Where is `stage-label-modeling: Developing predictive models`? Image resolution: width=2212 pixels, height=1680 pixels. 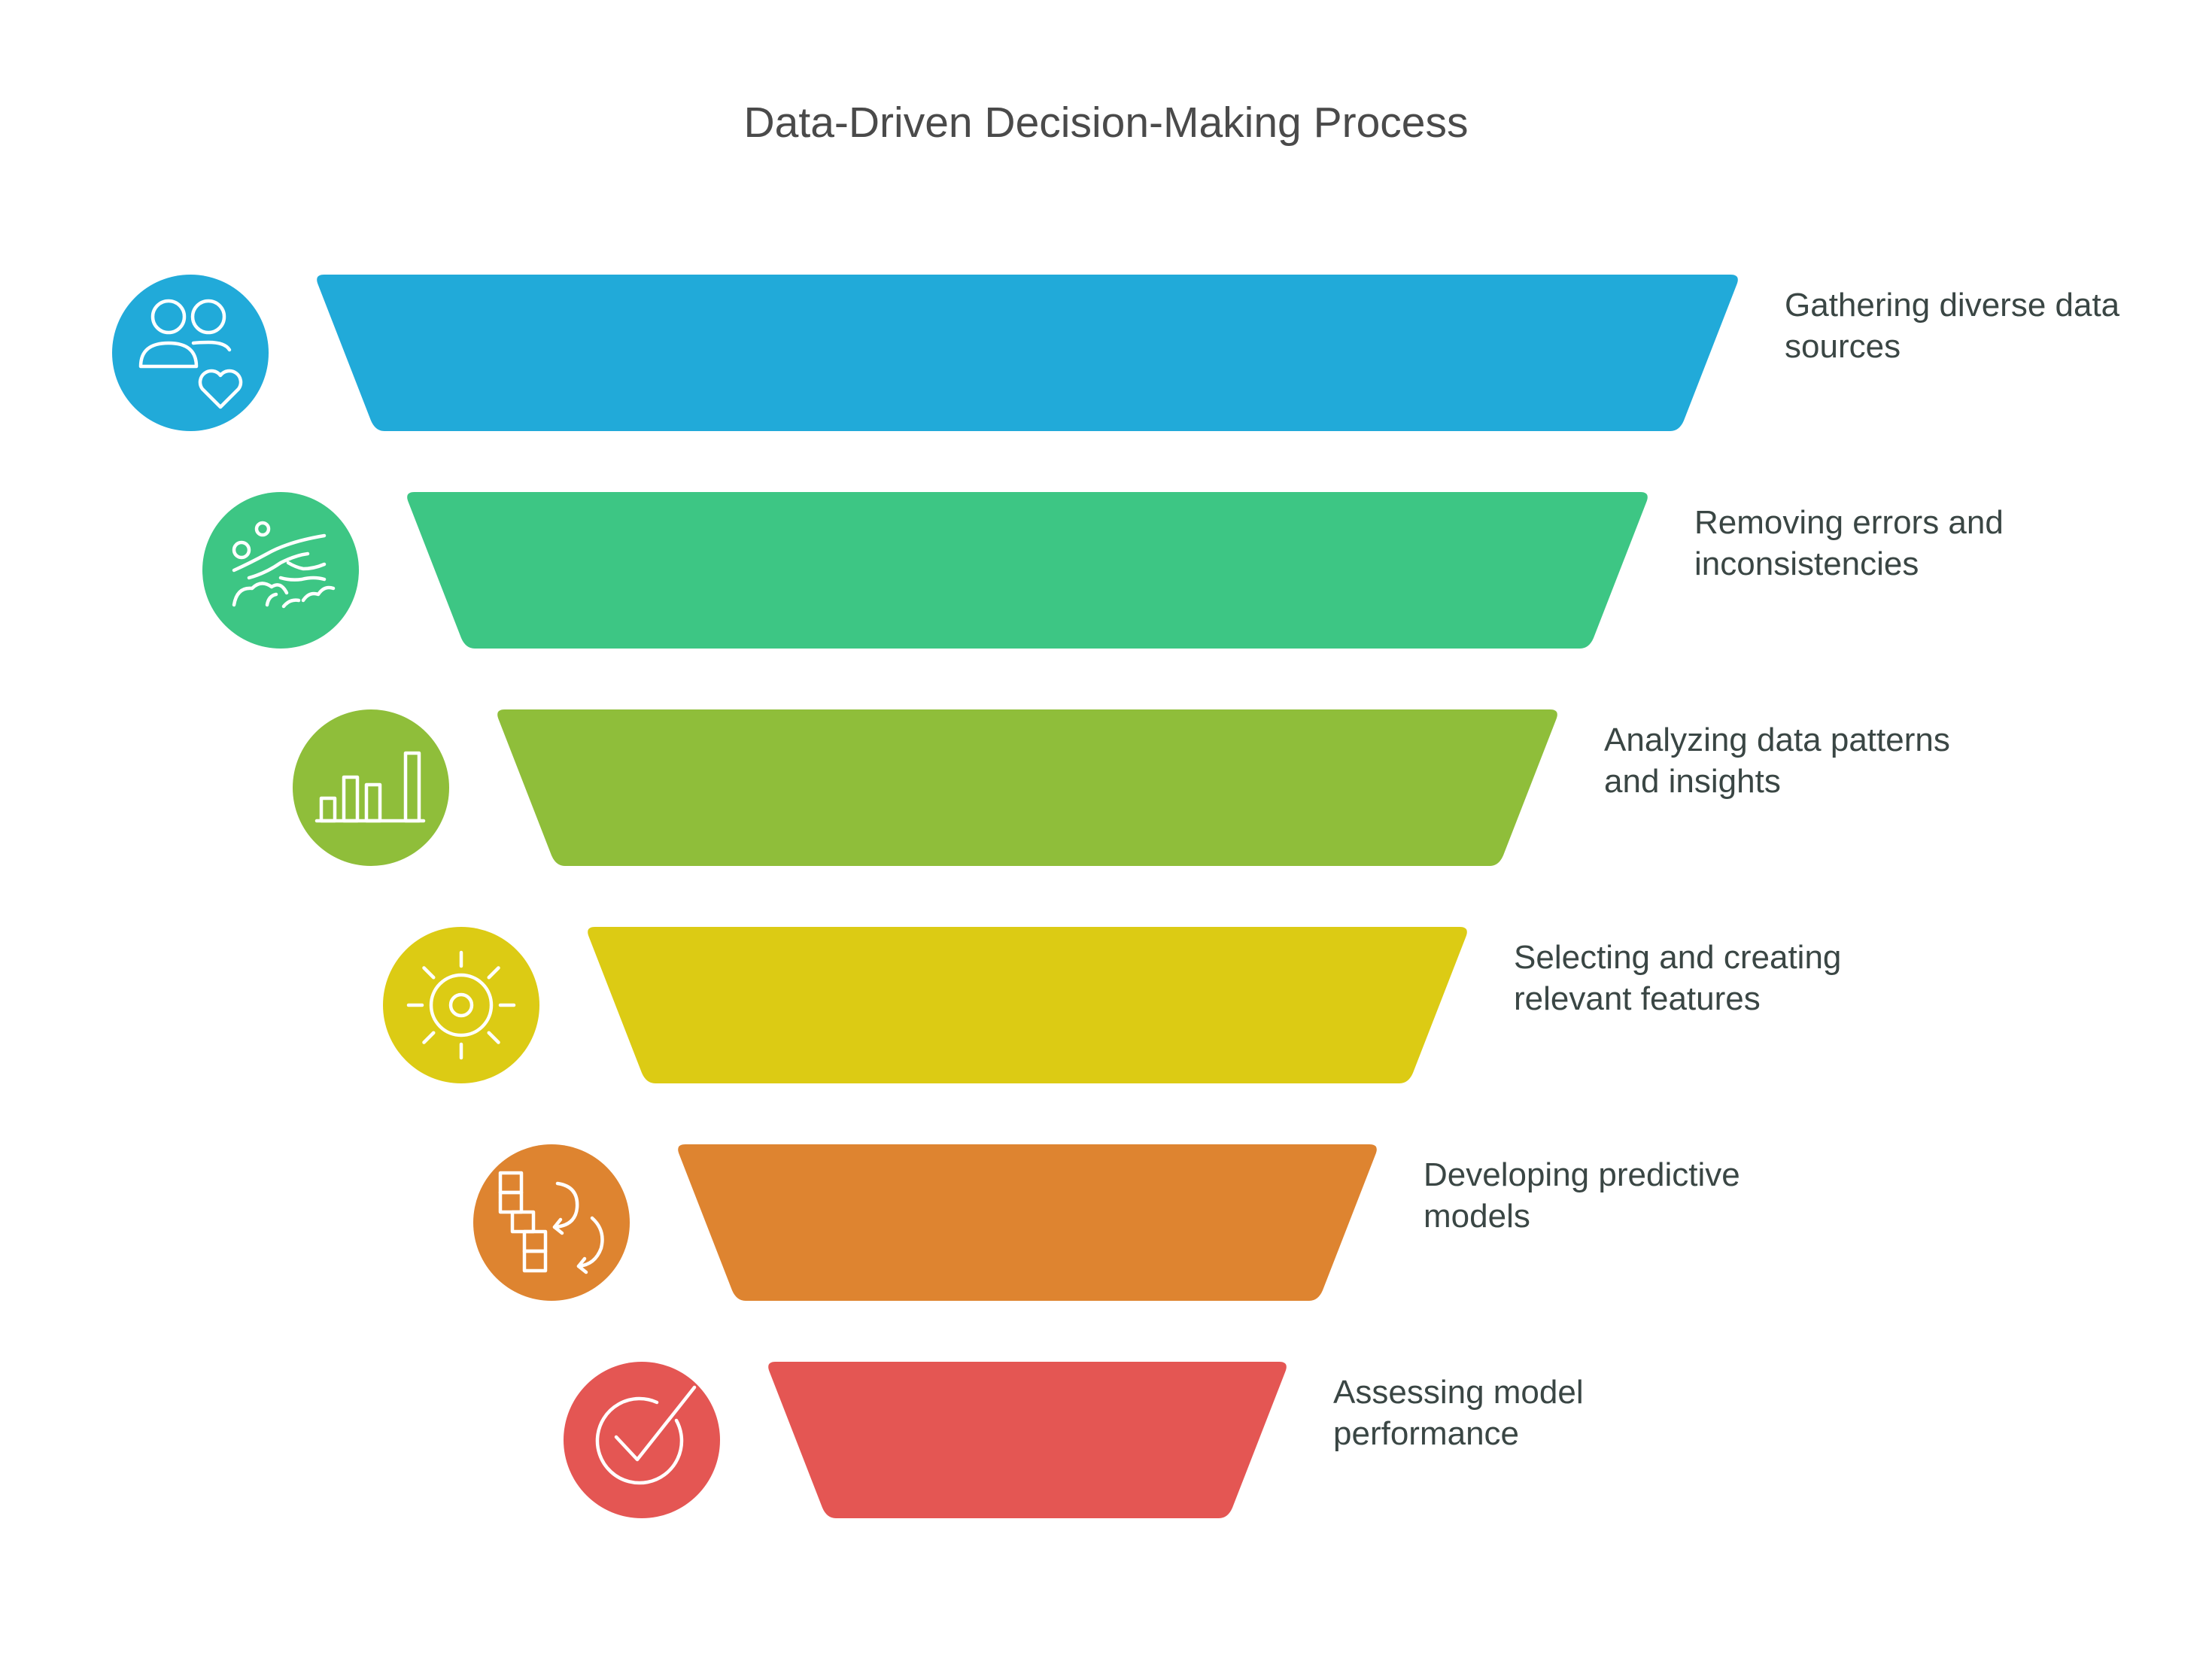
stage-label-modeling: Developing predictive models is located at coordinates (1582, 1195).